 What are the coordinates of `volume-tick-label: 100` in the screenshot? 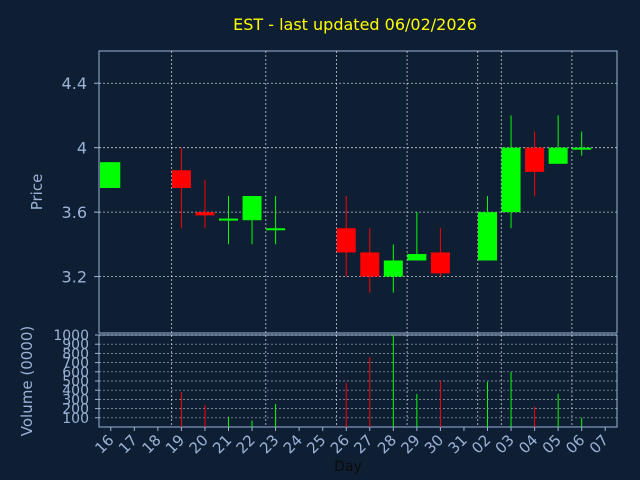 It's located at (75, 419).